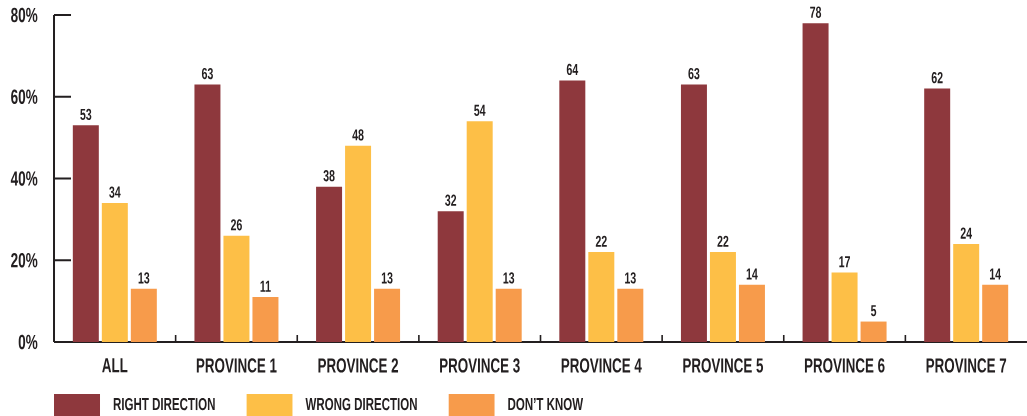  Describe the element at coordinates (480, 110) in the screenshot. I see `data-label: 54` at that location.